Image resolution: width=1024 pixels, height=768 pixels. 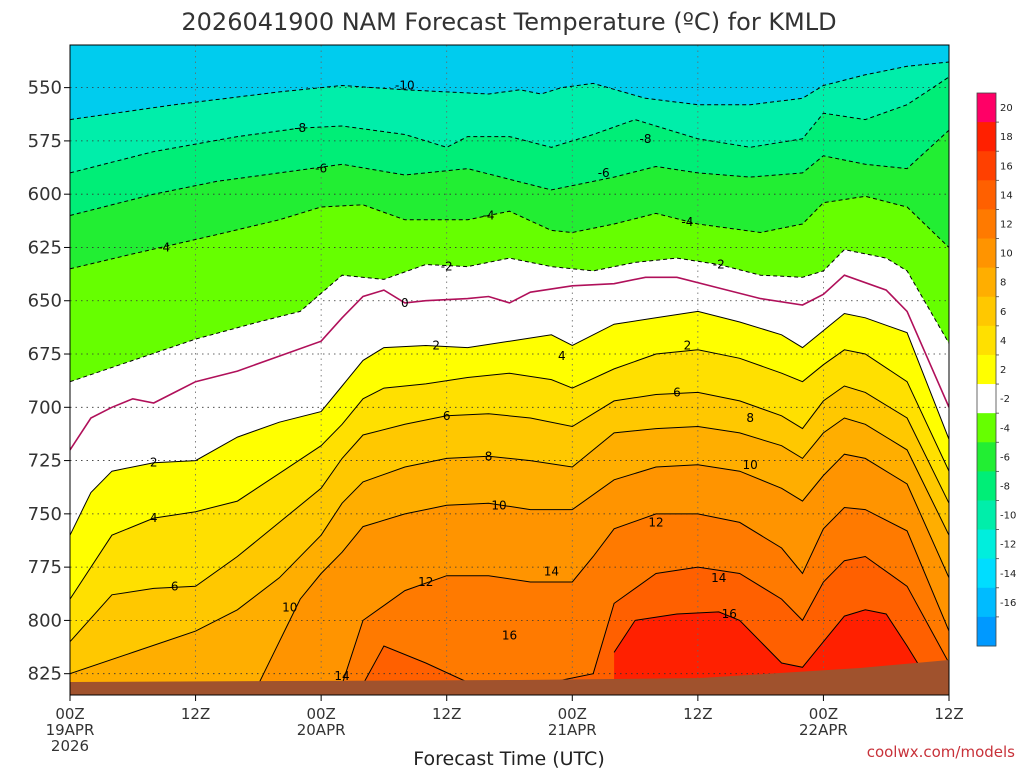 I want to click on colorbar-label: -14, so click(x=1008, y=574).